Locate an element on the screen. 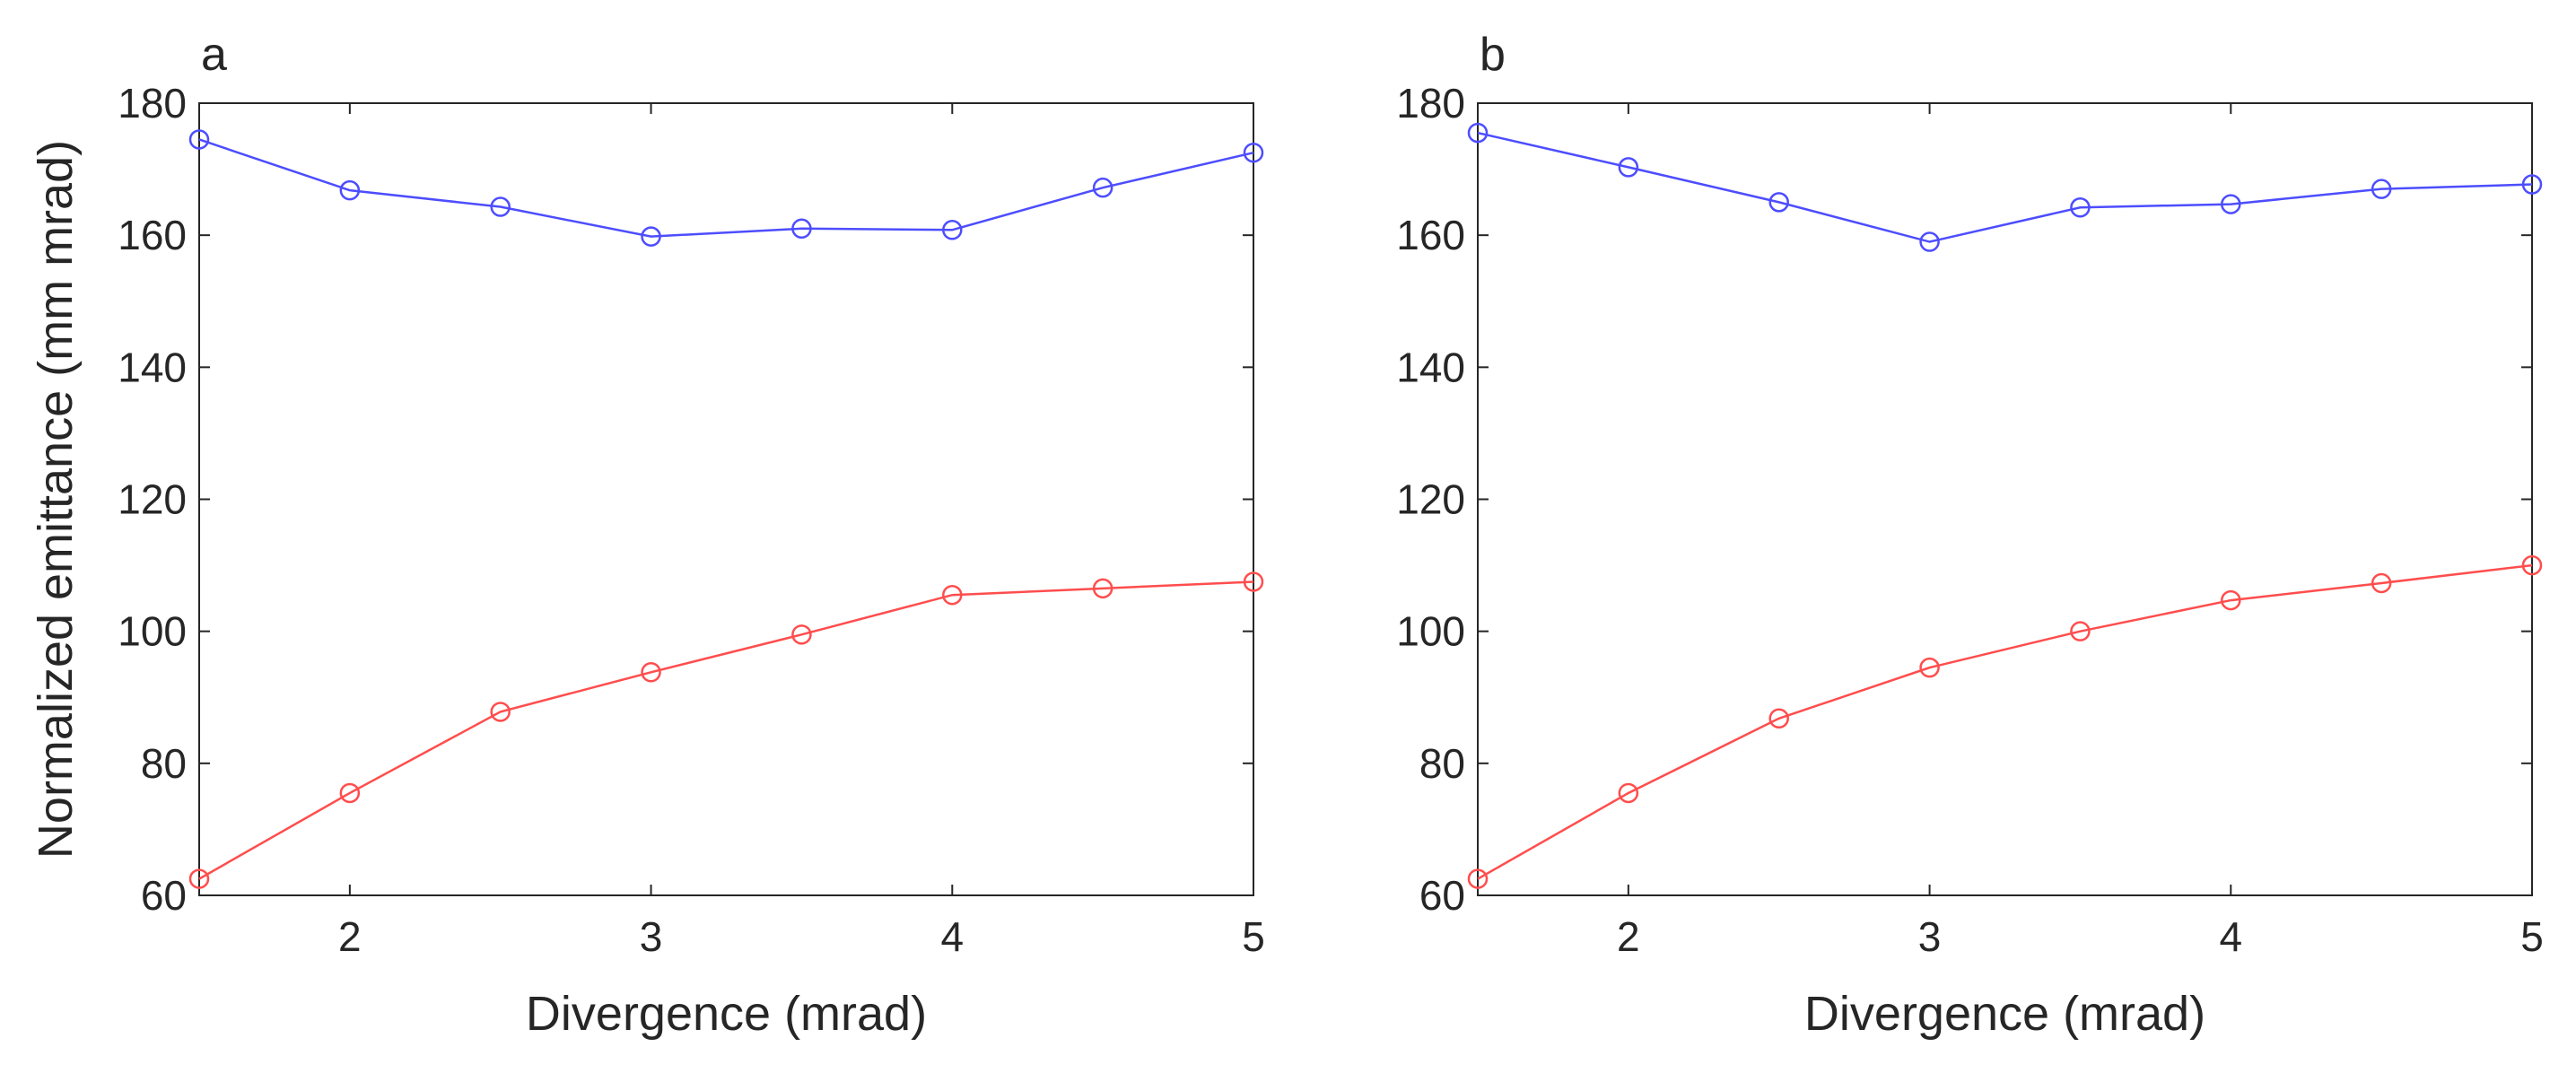 The height and width of the screenshot is (1073, 2576). panel-label: b is located at coordinates (1493, 55).